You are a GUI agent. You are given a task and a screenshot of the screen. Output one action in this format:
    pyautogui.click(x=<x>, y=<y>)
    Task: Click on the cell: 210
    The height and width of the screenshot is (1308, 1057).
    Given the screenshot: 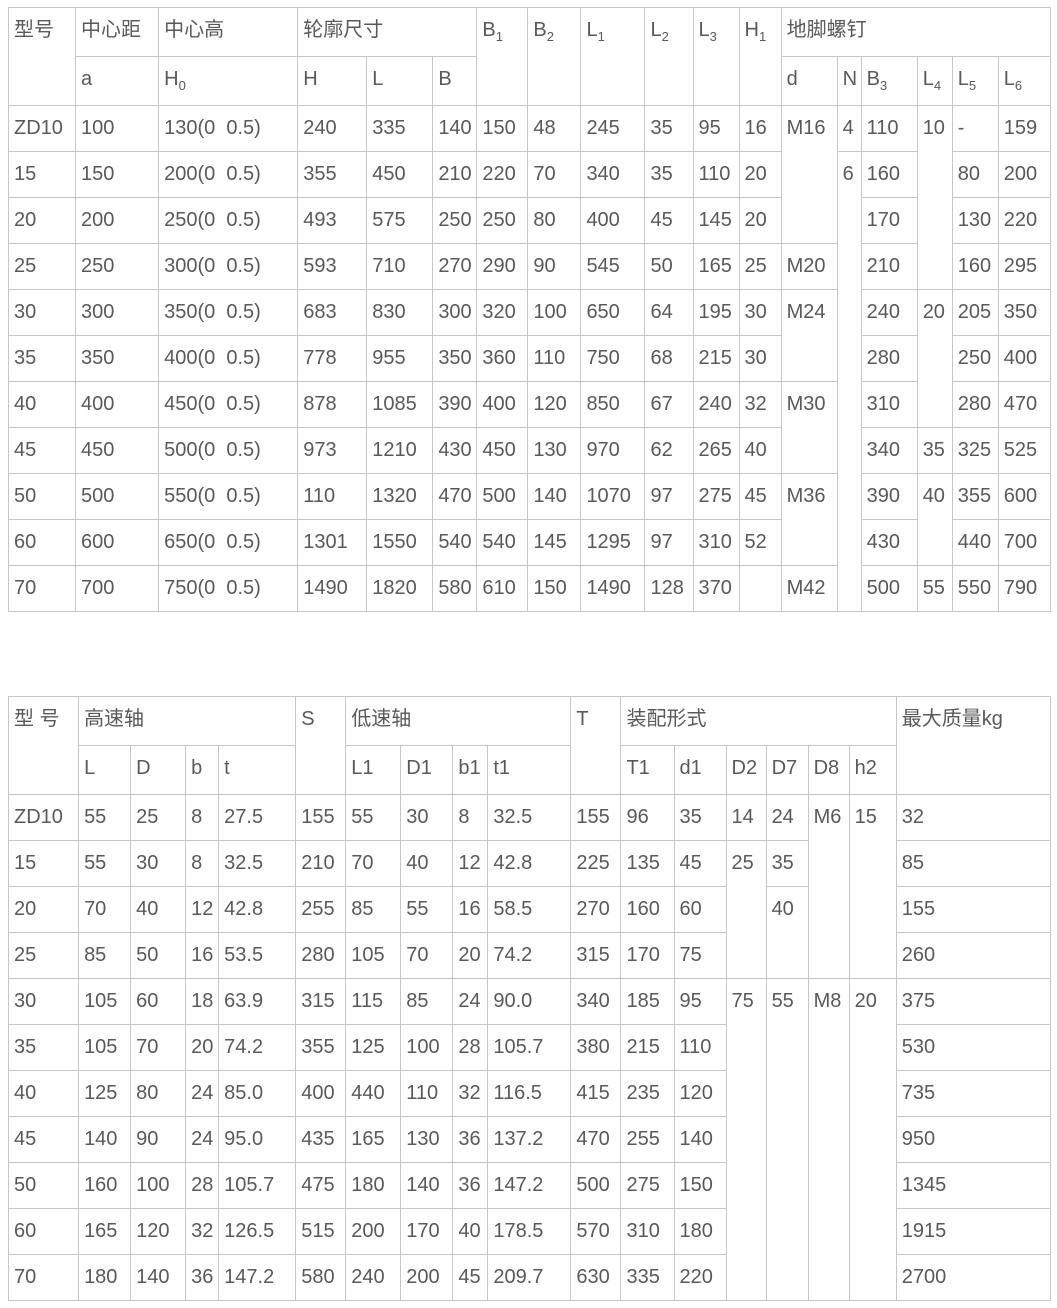 What is the action you would take?
    pyautogui.click(x=889, y=266)
    